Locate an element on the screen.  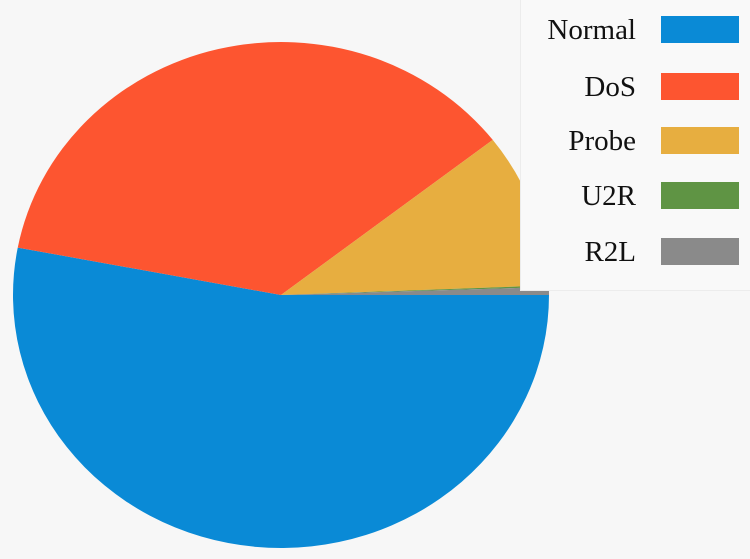
pie-slice-u2r is located at coordinates (415, 290).